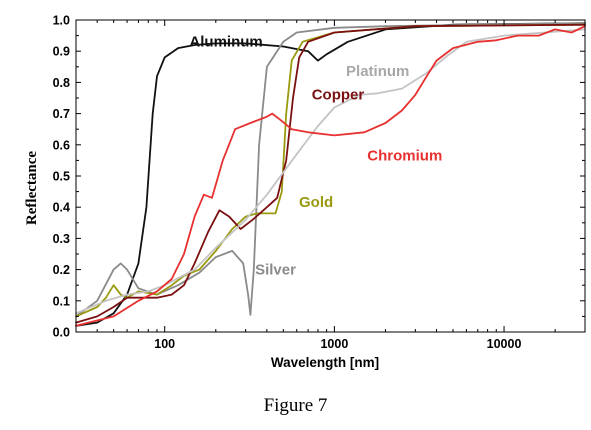 This screenshot has height=430, width=591. What do you see at coordinates (504, 344) in the screenshot?
I see `x-tick-label: 10000` at bounding box center [504, 344].